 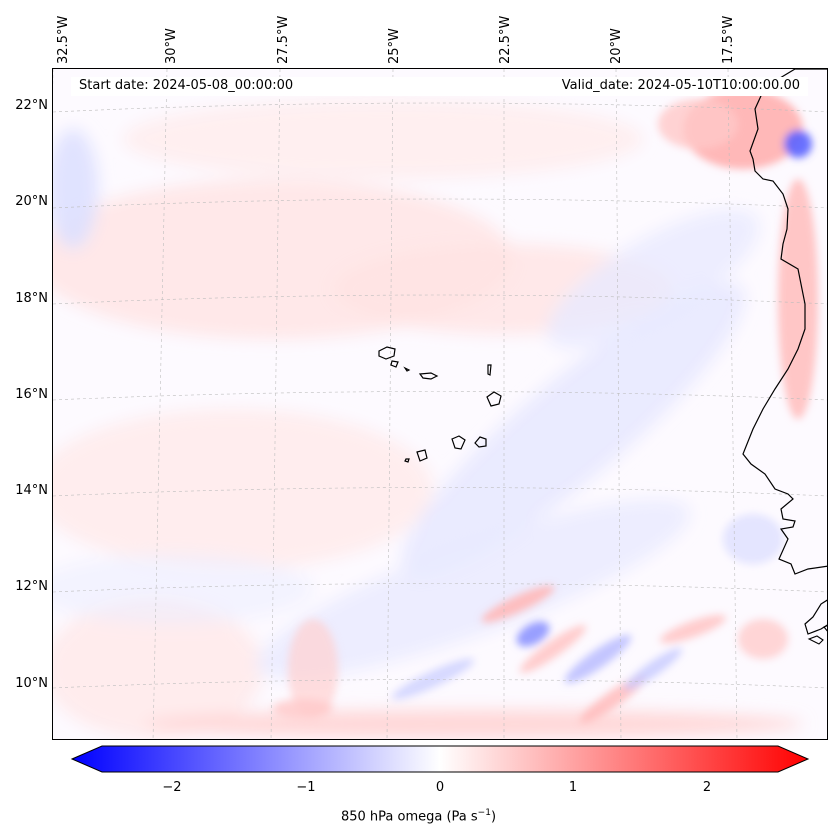 What do you see at coordinates (31, 394) in the screenshot?
I see `lat-label-16n: 16°N` at bounding box center [31, 394].